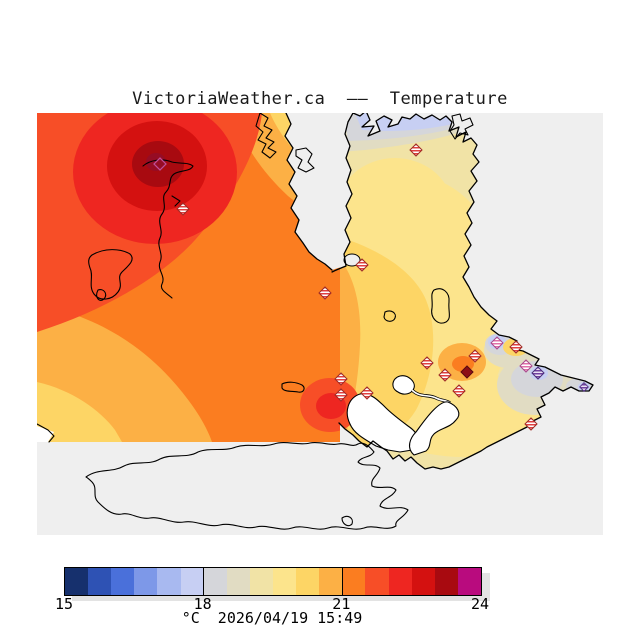 The width and height of the screenshot is (640, 640). I want to click on south-shore-coastline, so click(247, 486).